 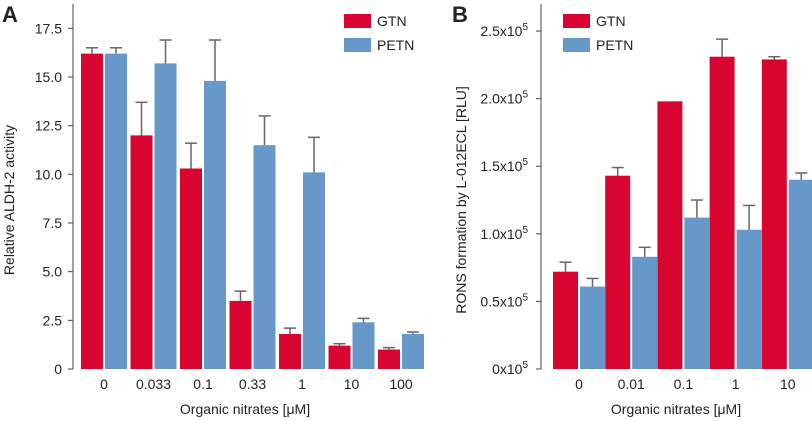 What do you see at coordinates (48, 77) in the screenshot?
I see `panel-a-y-tick-label: 15.0` at bounding box center [48, 77].